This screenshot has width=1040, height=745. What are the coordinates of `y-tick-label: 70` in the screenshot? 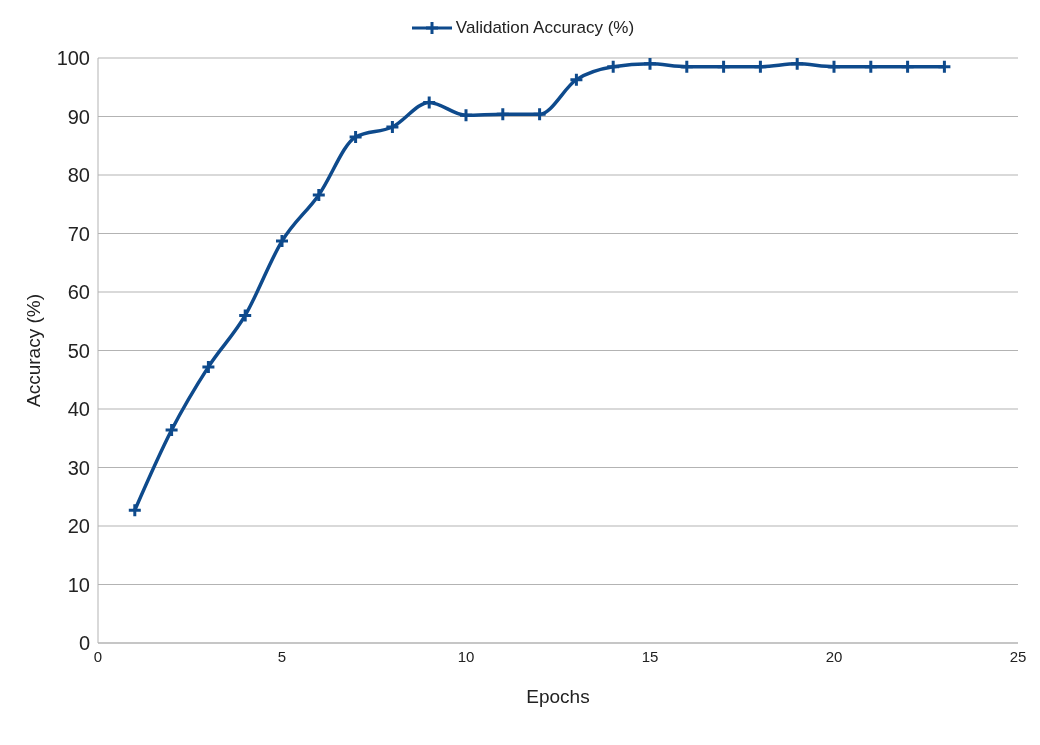 It's located at (78, 233).